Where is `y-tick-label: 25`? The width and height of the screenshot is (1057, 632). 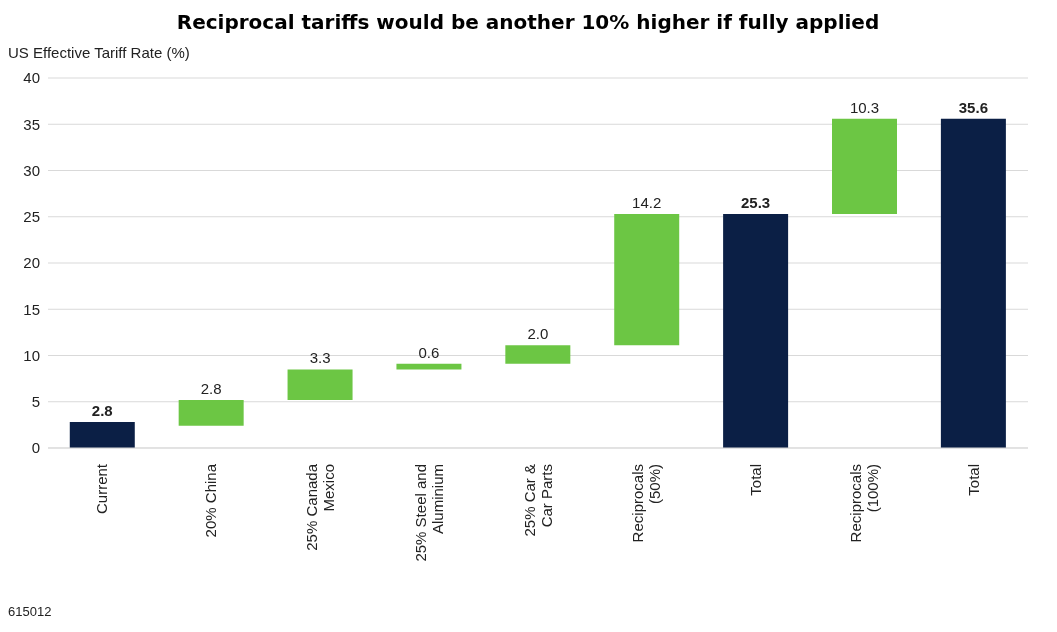
y-tick-label: 25 is located at coordinates (31, 217).